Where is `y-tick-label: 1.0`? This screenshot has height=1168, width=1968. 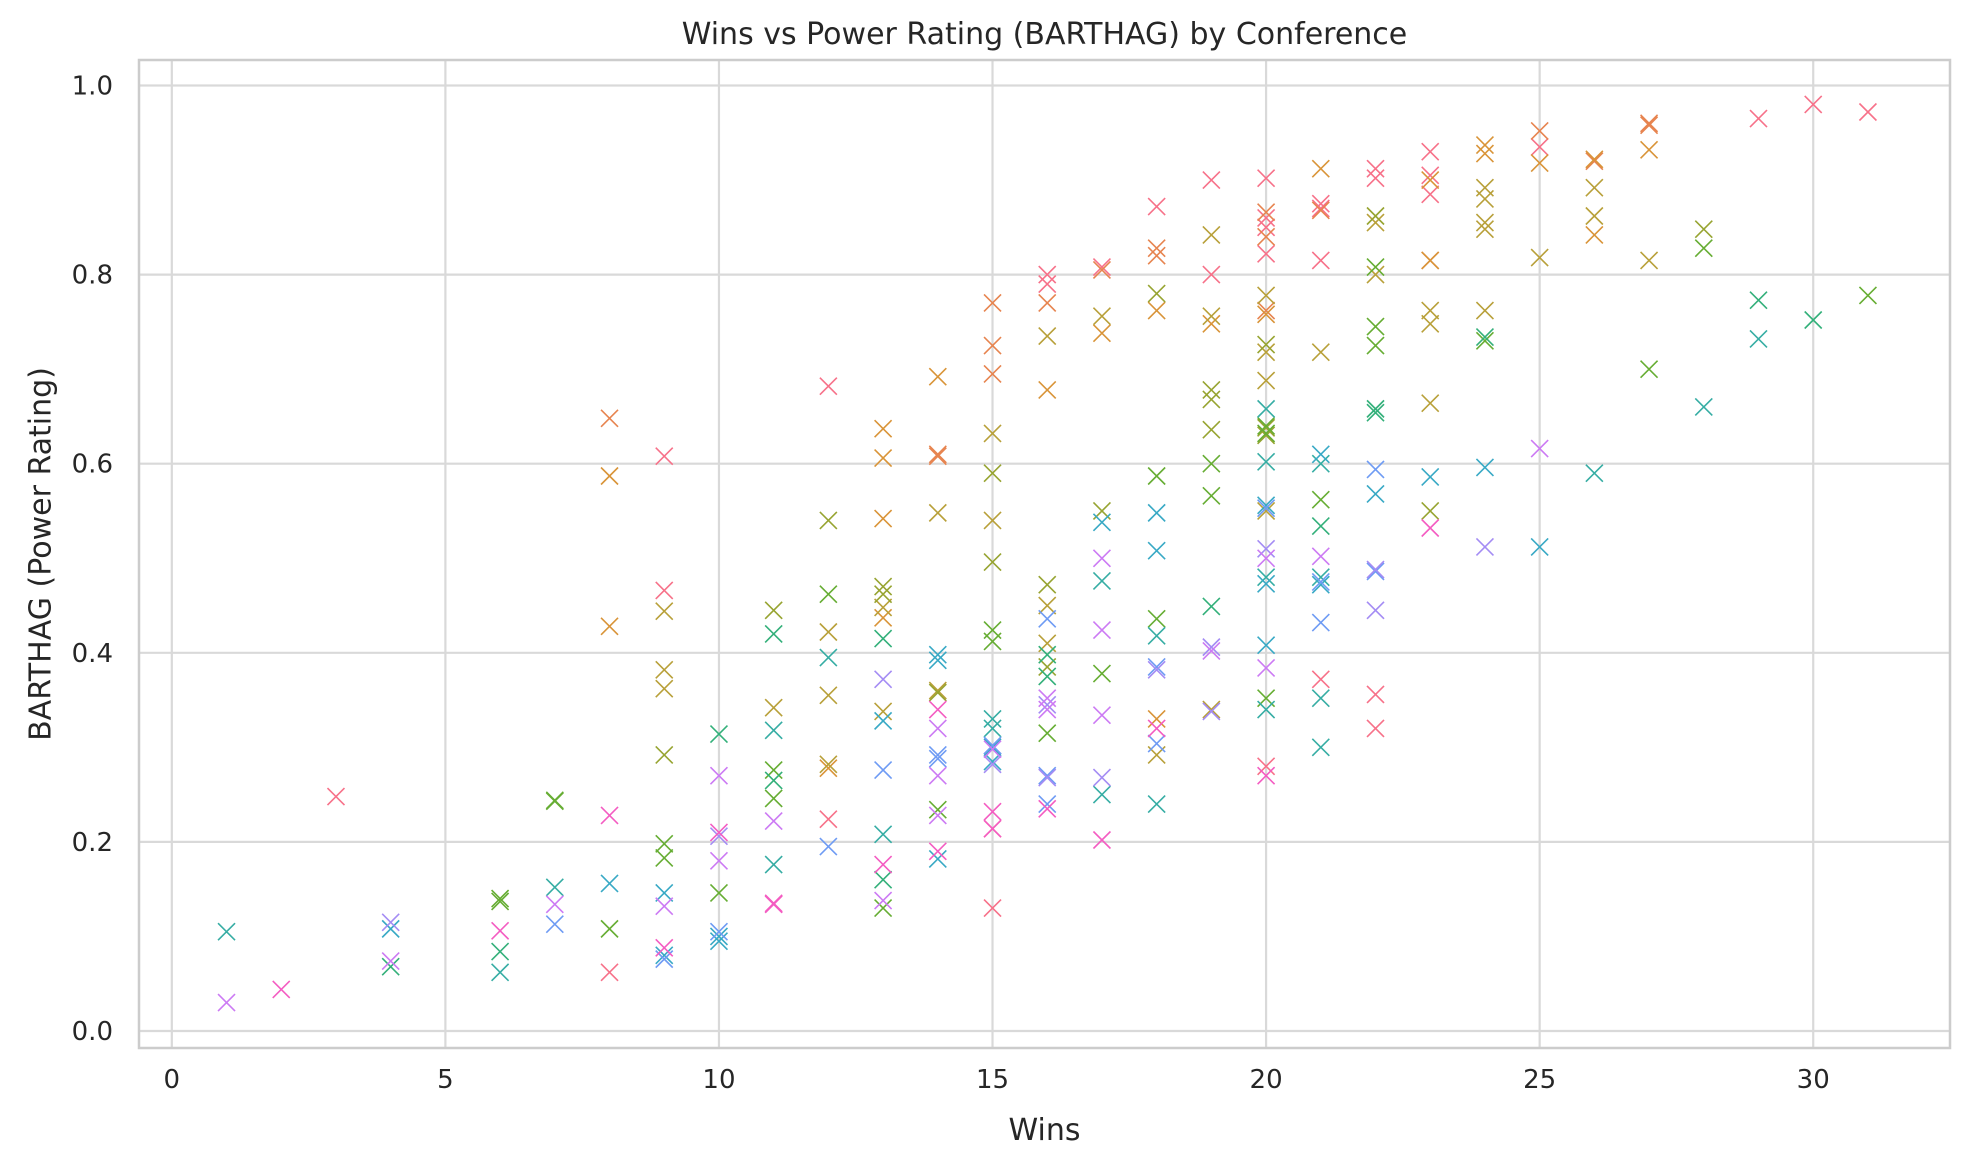
y-tick-label: 1.0 is located at coordinates (92, 87).